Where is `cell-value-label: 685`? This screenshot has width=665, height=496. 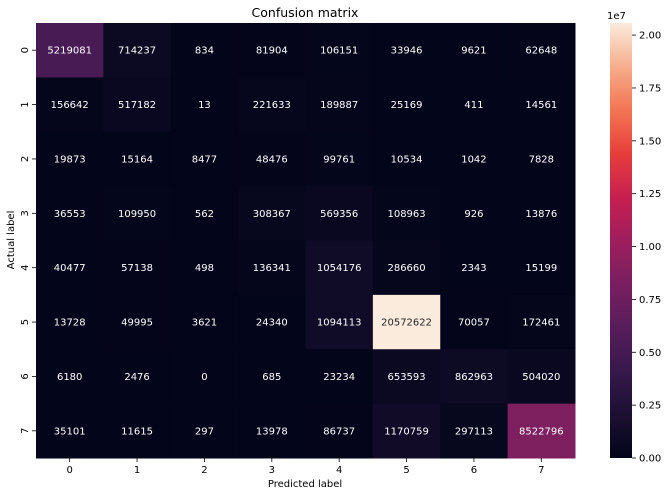 cell-value-label: 685 is located at coordinates (271, 377).